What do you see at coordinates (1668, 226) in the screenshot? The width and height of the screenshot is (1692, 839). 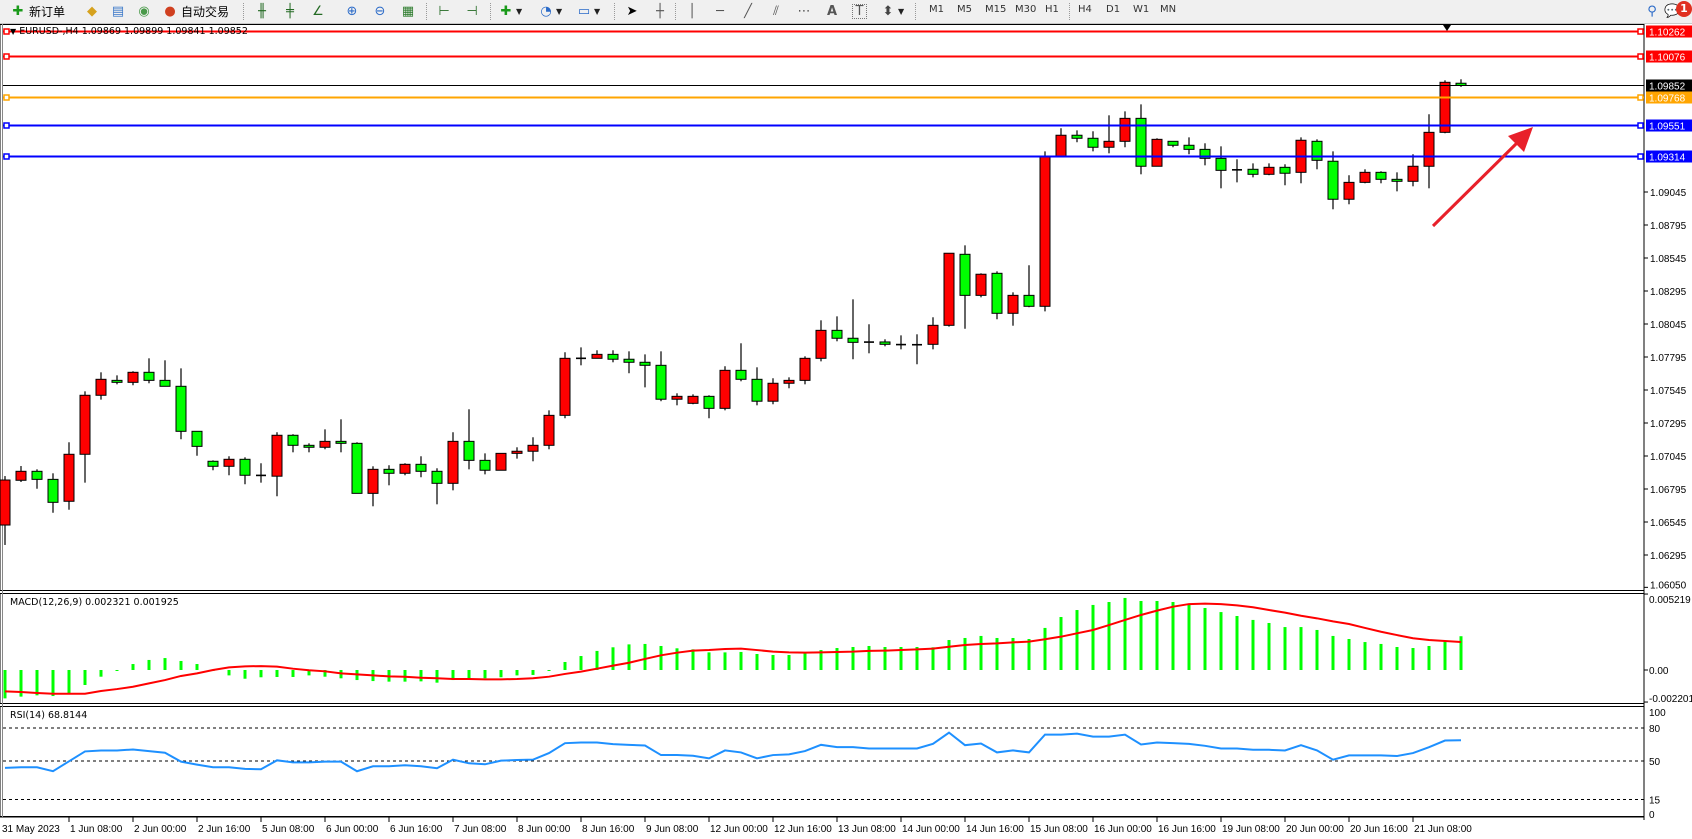 I see `price-axis-label: 1.08795` at bounding box center [1668, 226].